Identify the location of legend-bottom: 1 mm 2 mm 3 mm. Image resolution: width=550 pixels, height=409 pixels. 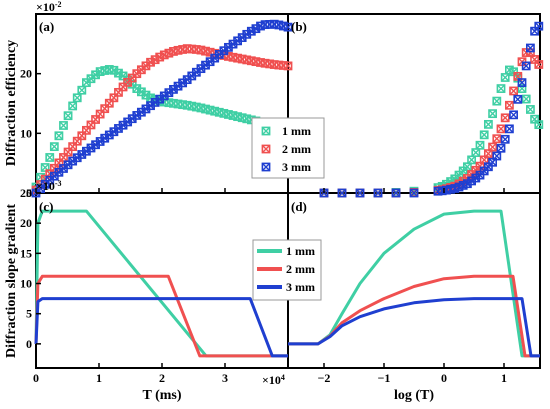
(287, 270).